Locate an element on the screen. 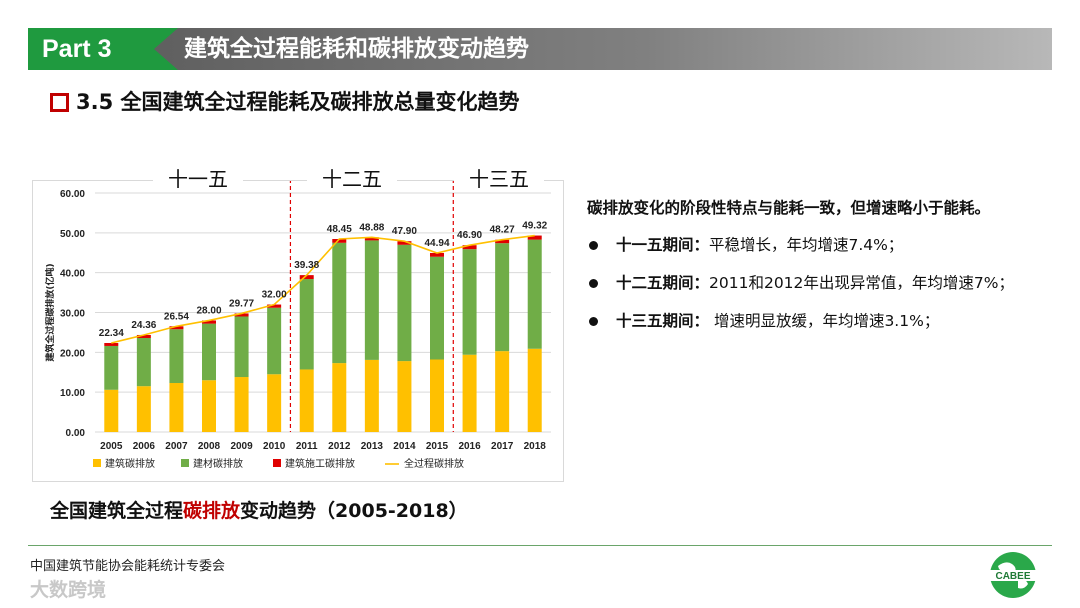  period-label: 十三五期间： is located at coordinates (663, 321).